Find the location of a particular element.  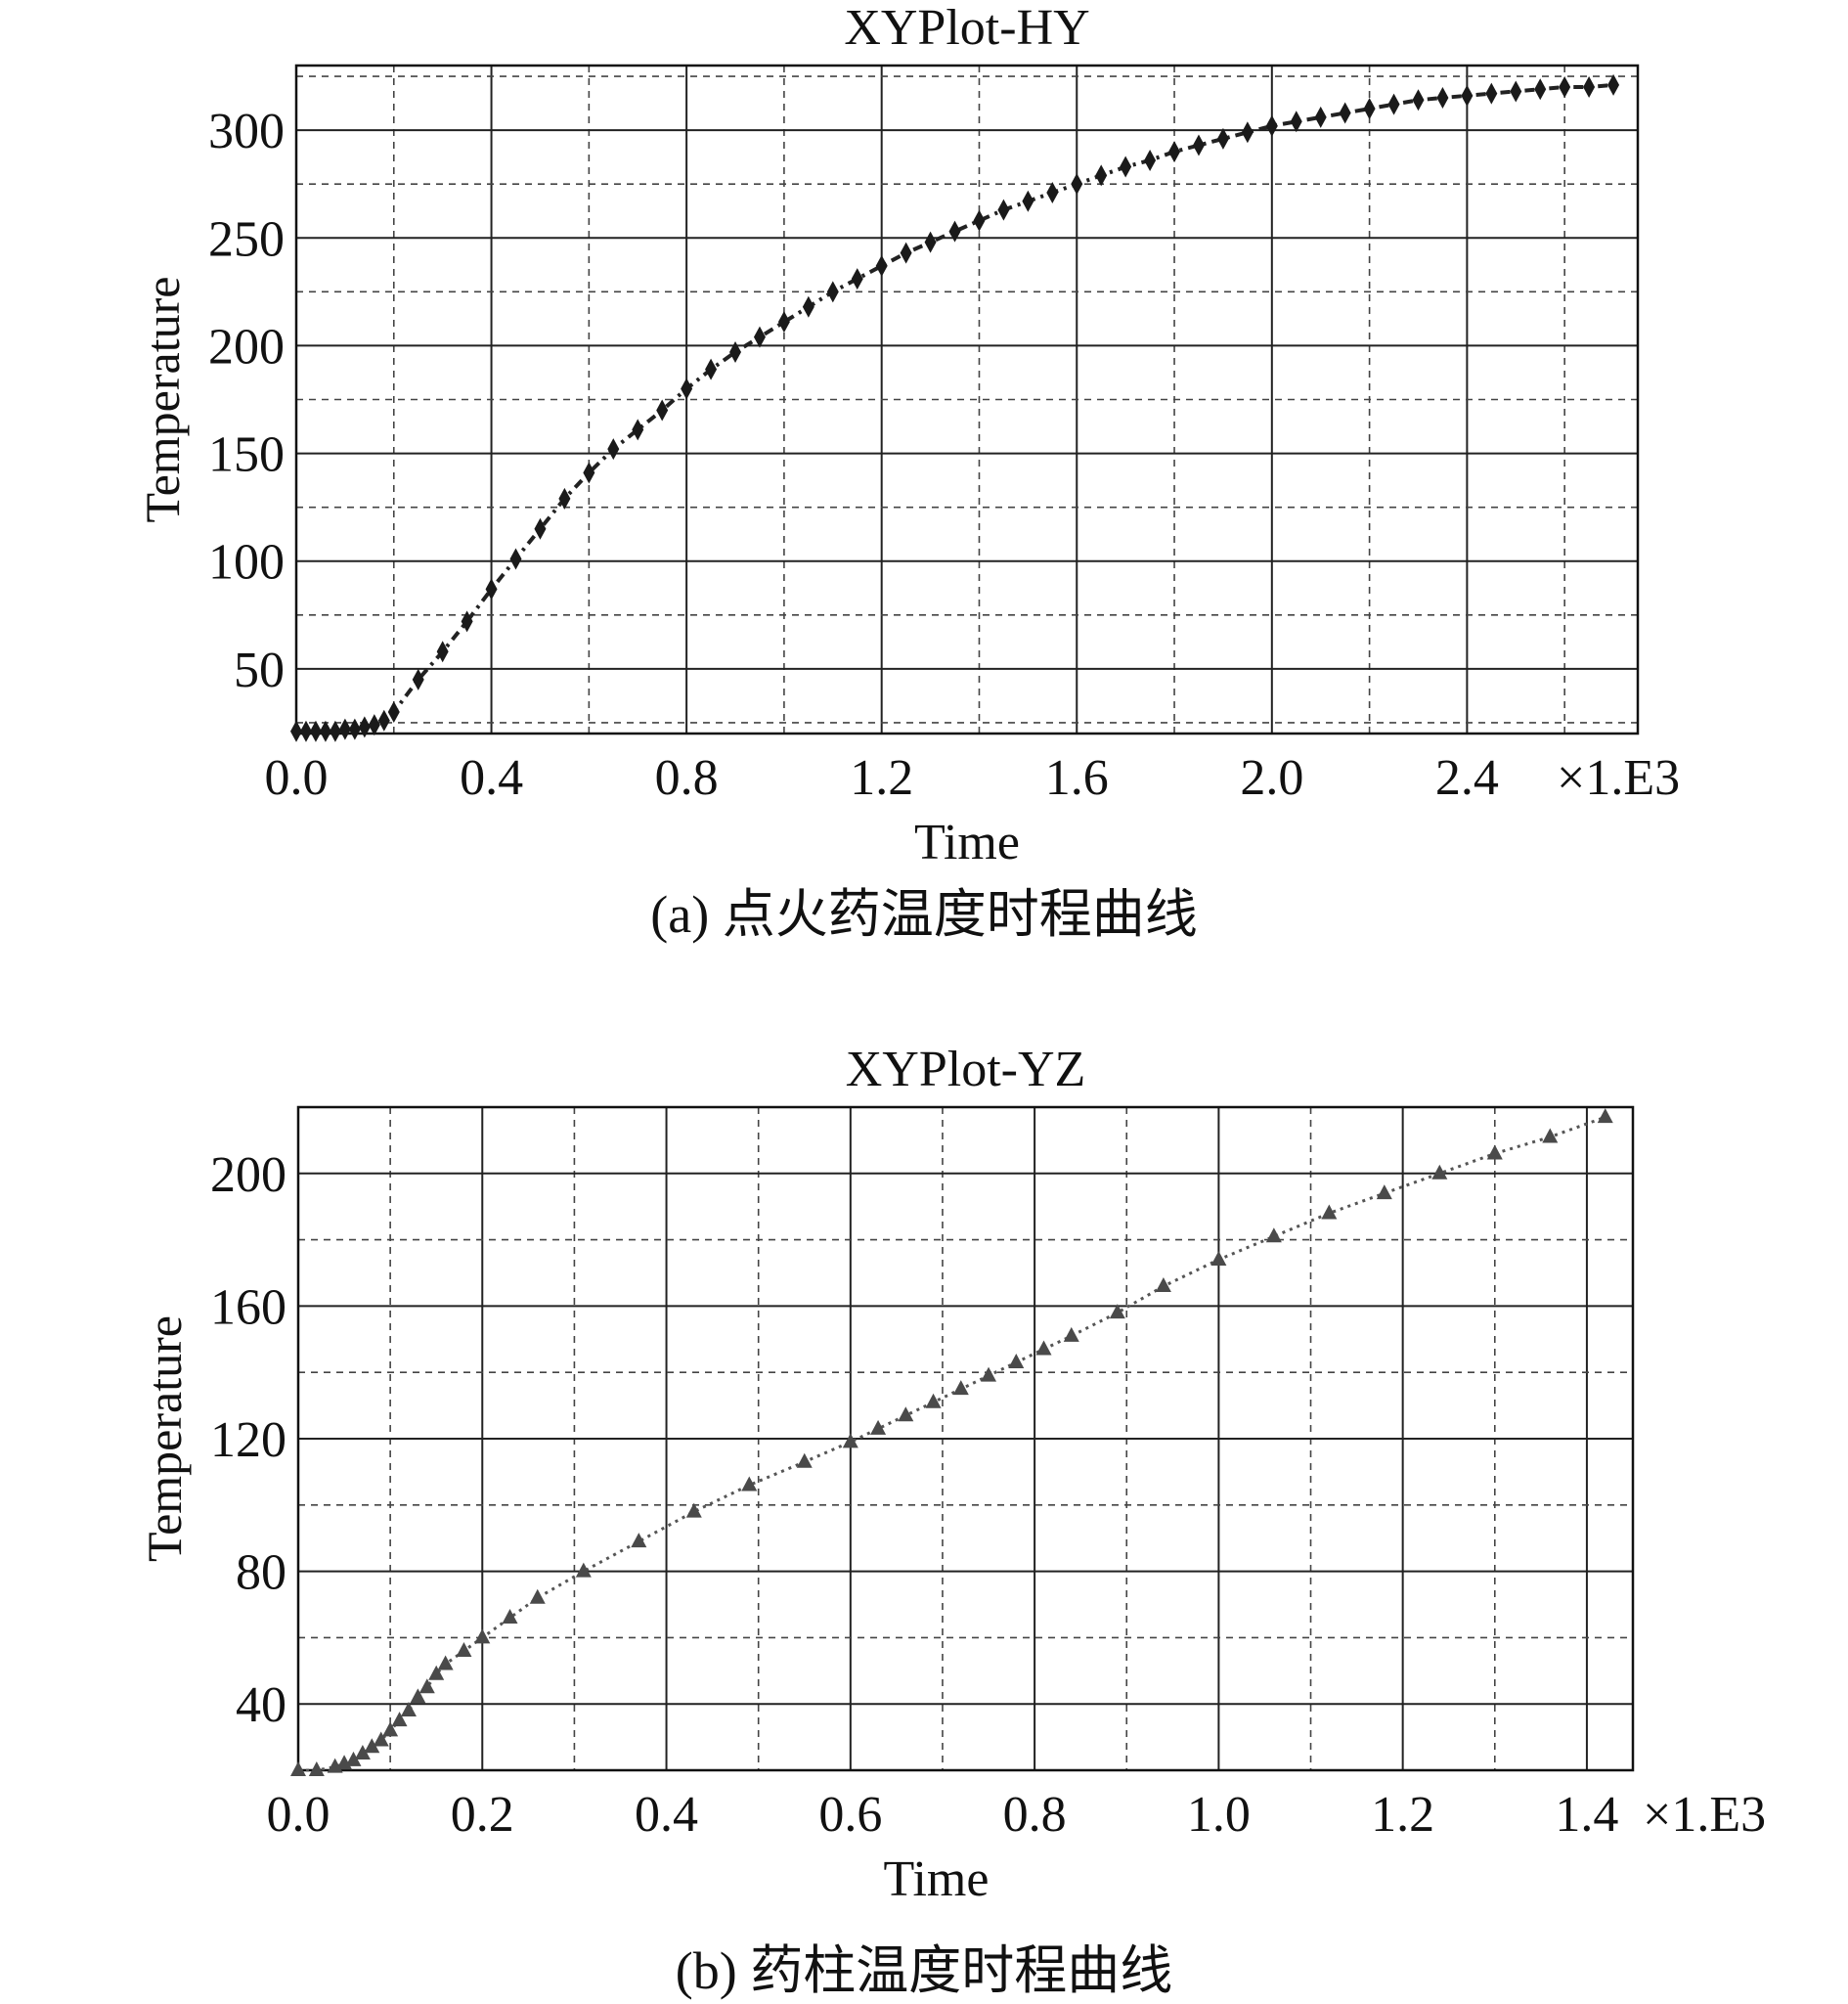

y-tick-label: 160 is located at coordinates (248, 1307).